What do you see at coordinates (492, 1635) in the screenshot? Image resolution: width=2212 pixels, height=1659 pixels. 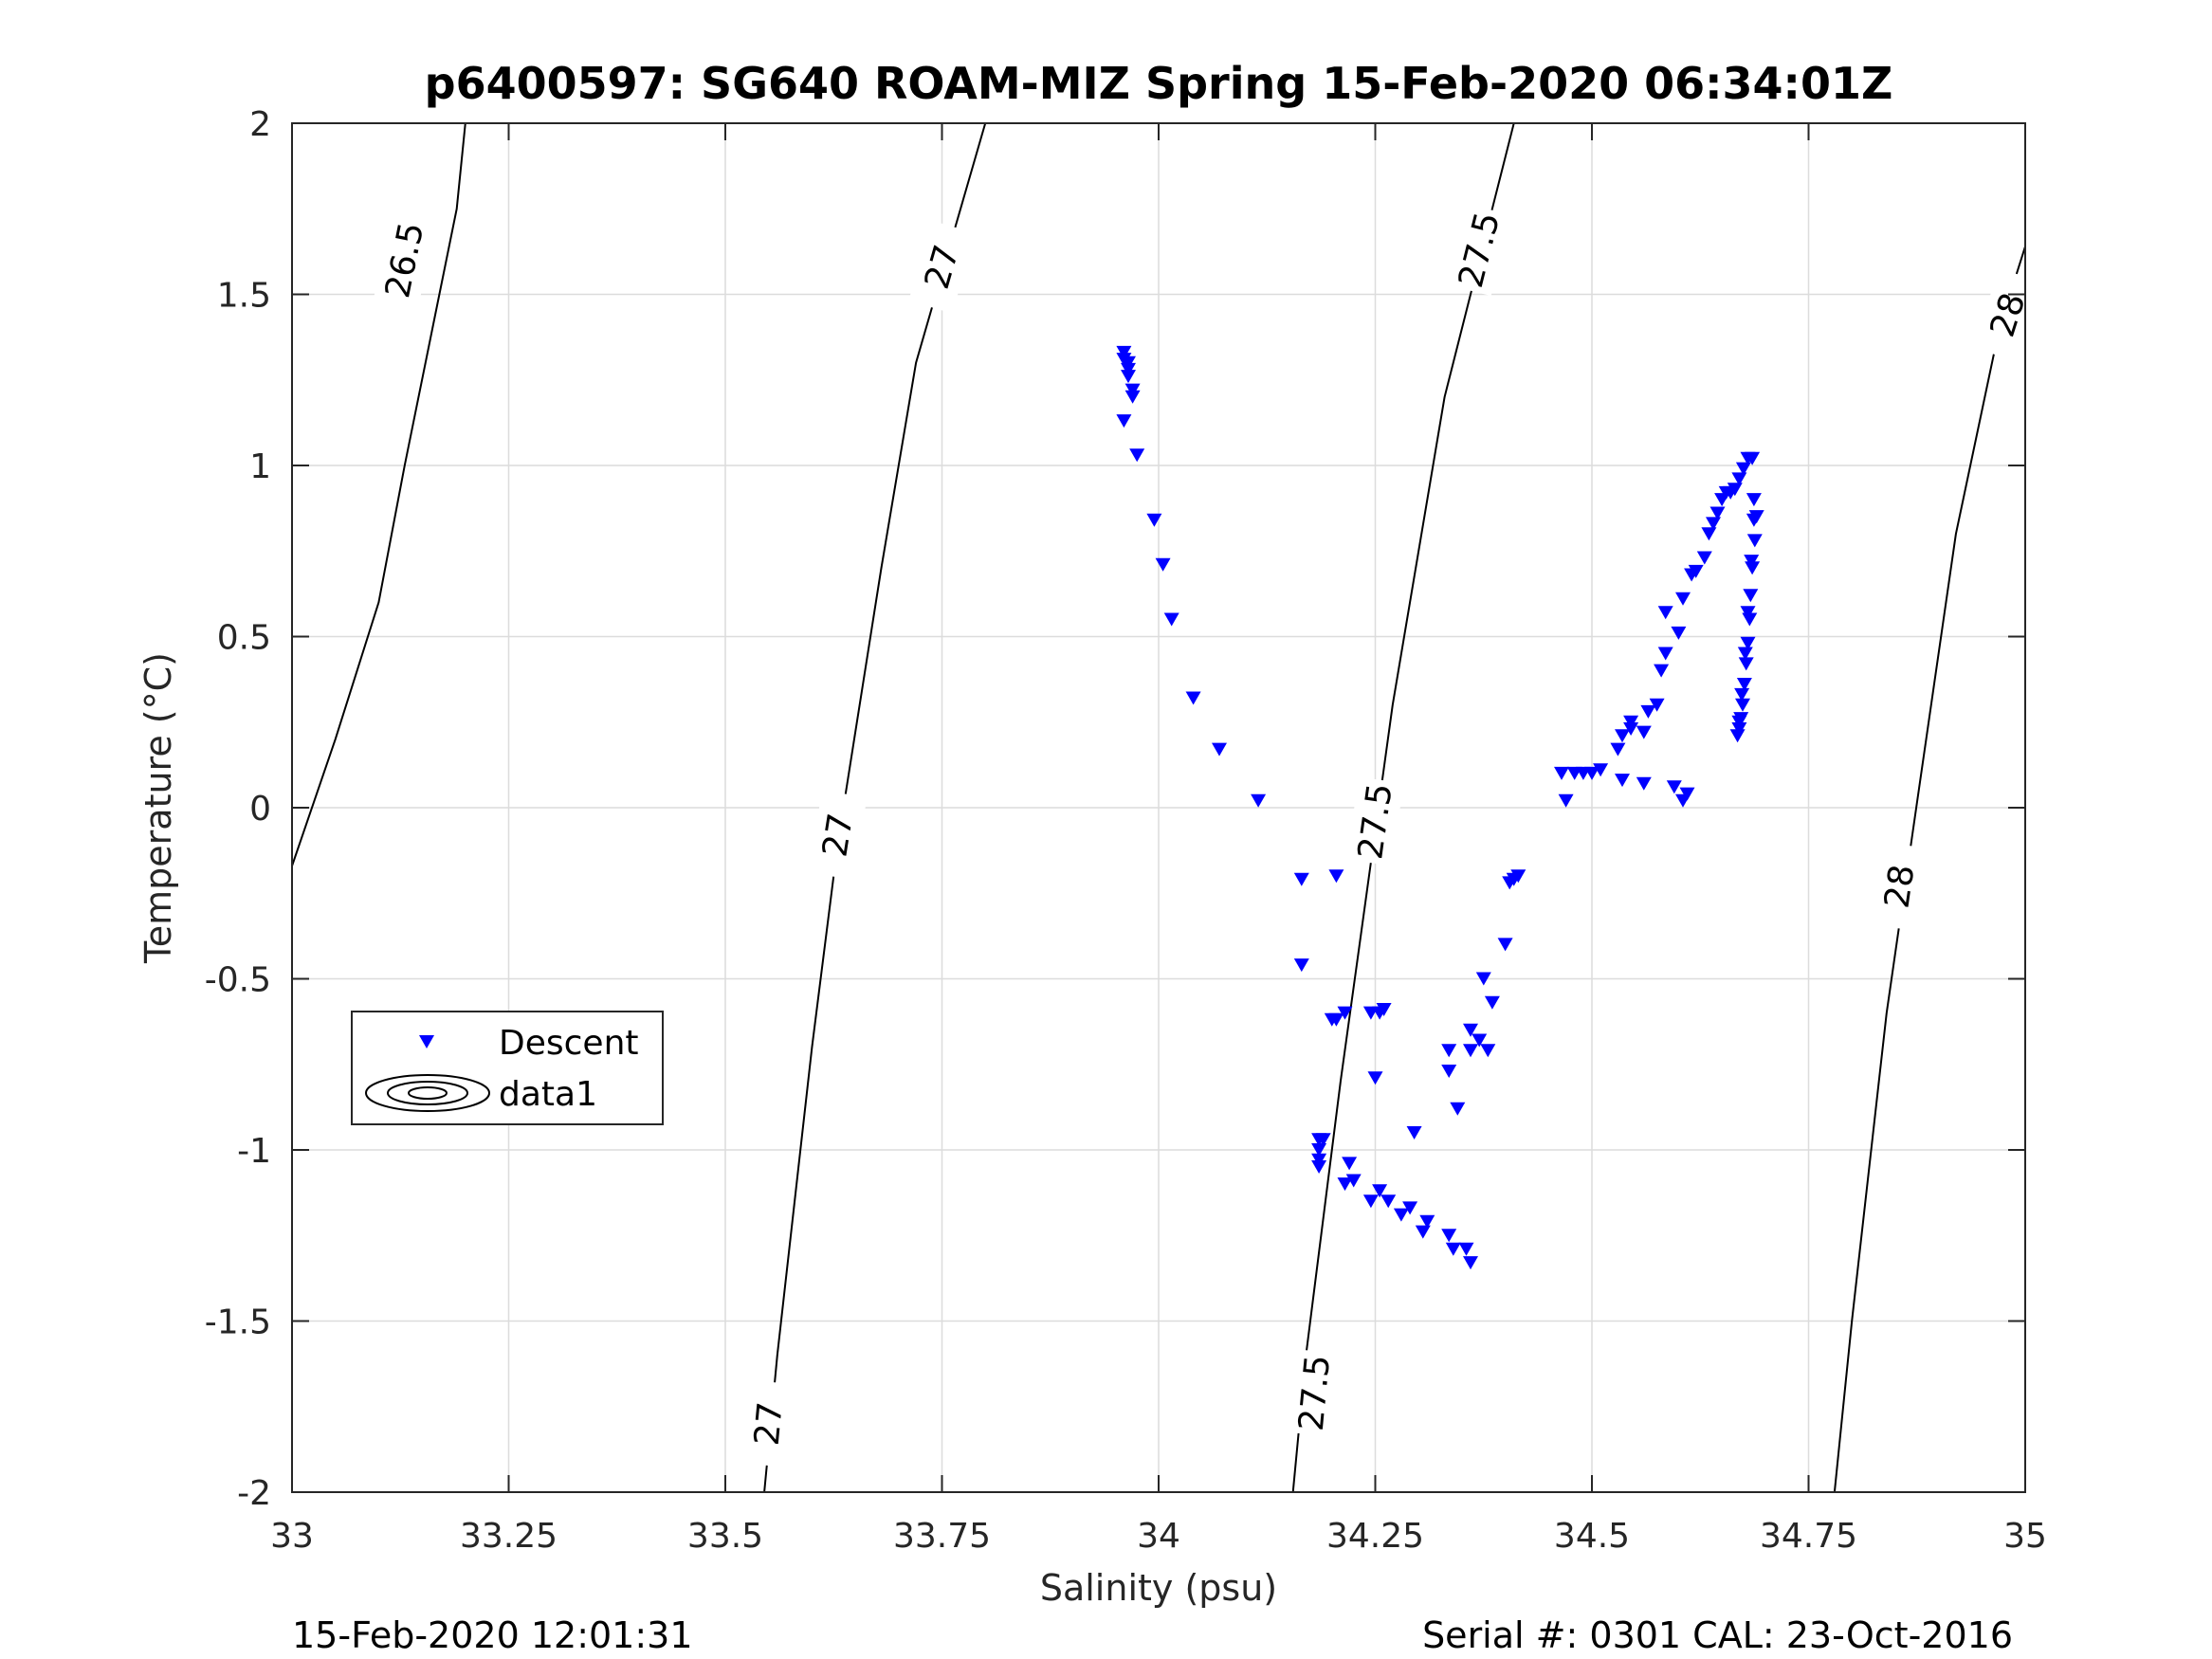 I see `footer-timestamp: 15-Feb-2020 12:01:31` at bounding box center [492, 1635].